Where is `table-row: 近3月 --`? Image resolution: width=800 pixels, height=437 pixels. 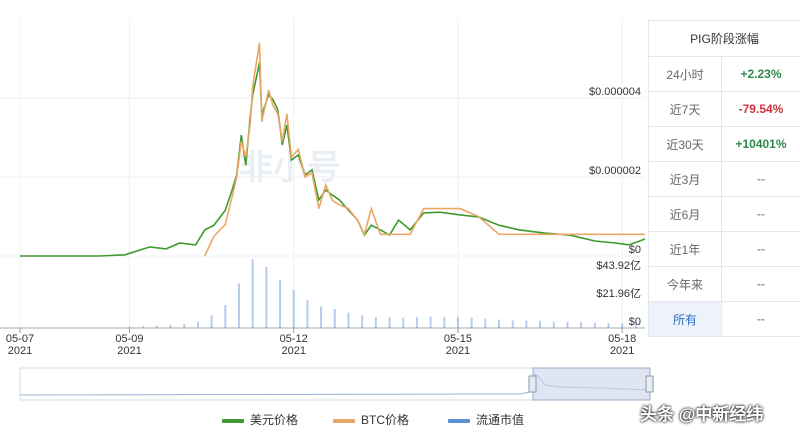
table-row: 近3月 -- is located at coordinates (724, 179).